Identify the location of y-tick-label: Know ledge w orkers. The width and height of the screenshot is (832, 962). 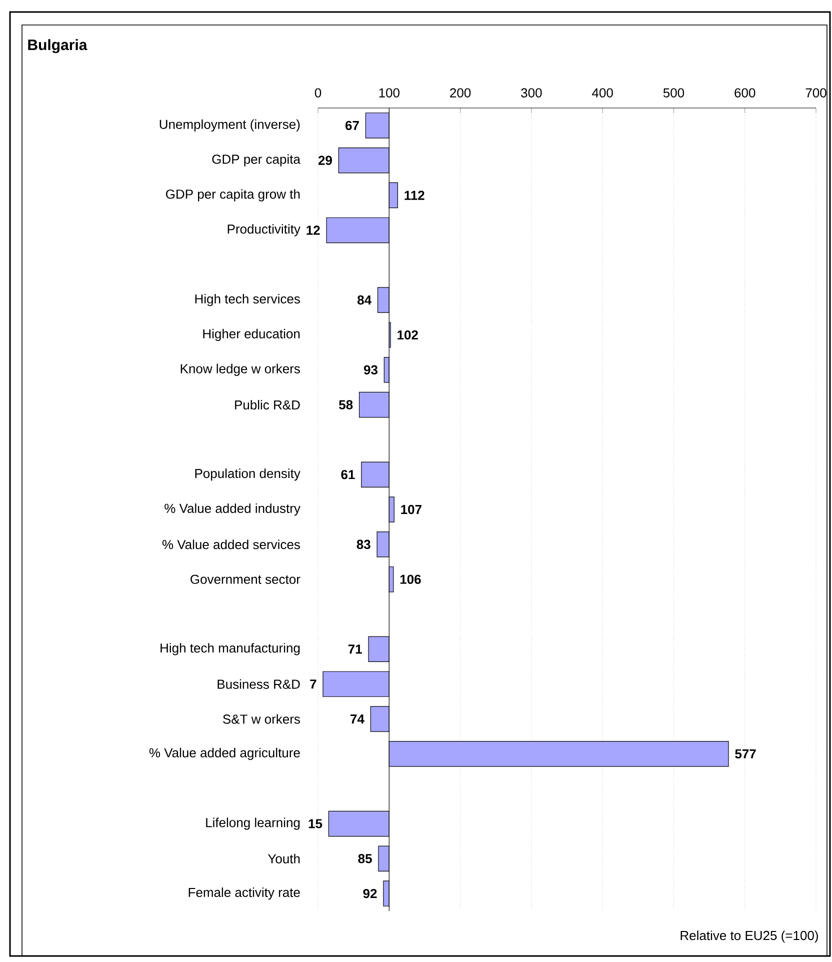
(240, 370).